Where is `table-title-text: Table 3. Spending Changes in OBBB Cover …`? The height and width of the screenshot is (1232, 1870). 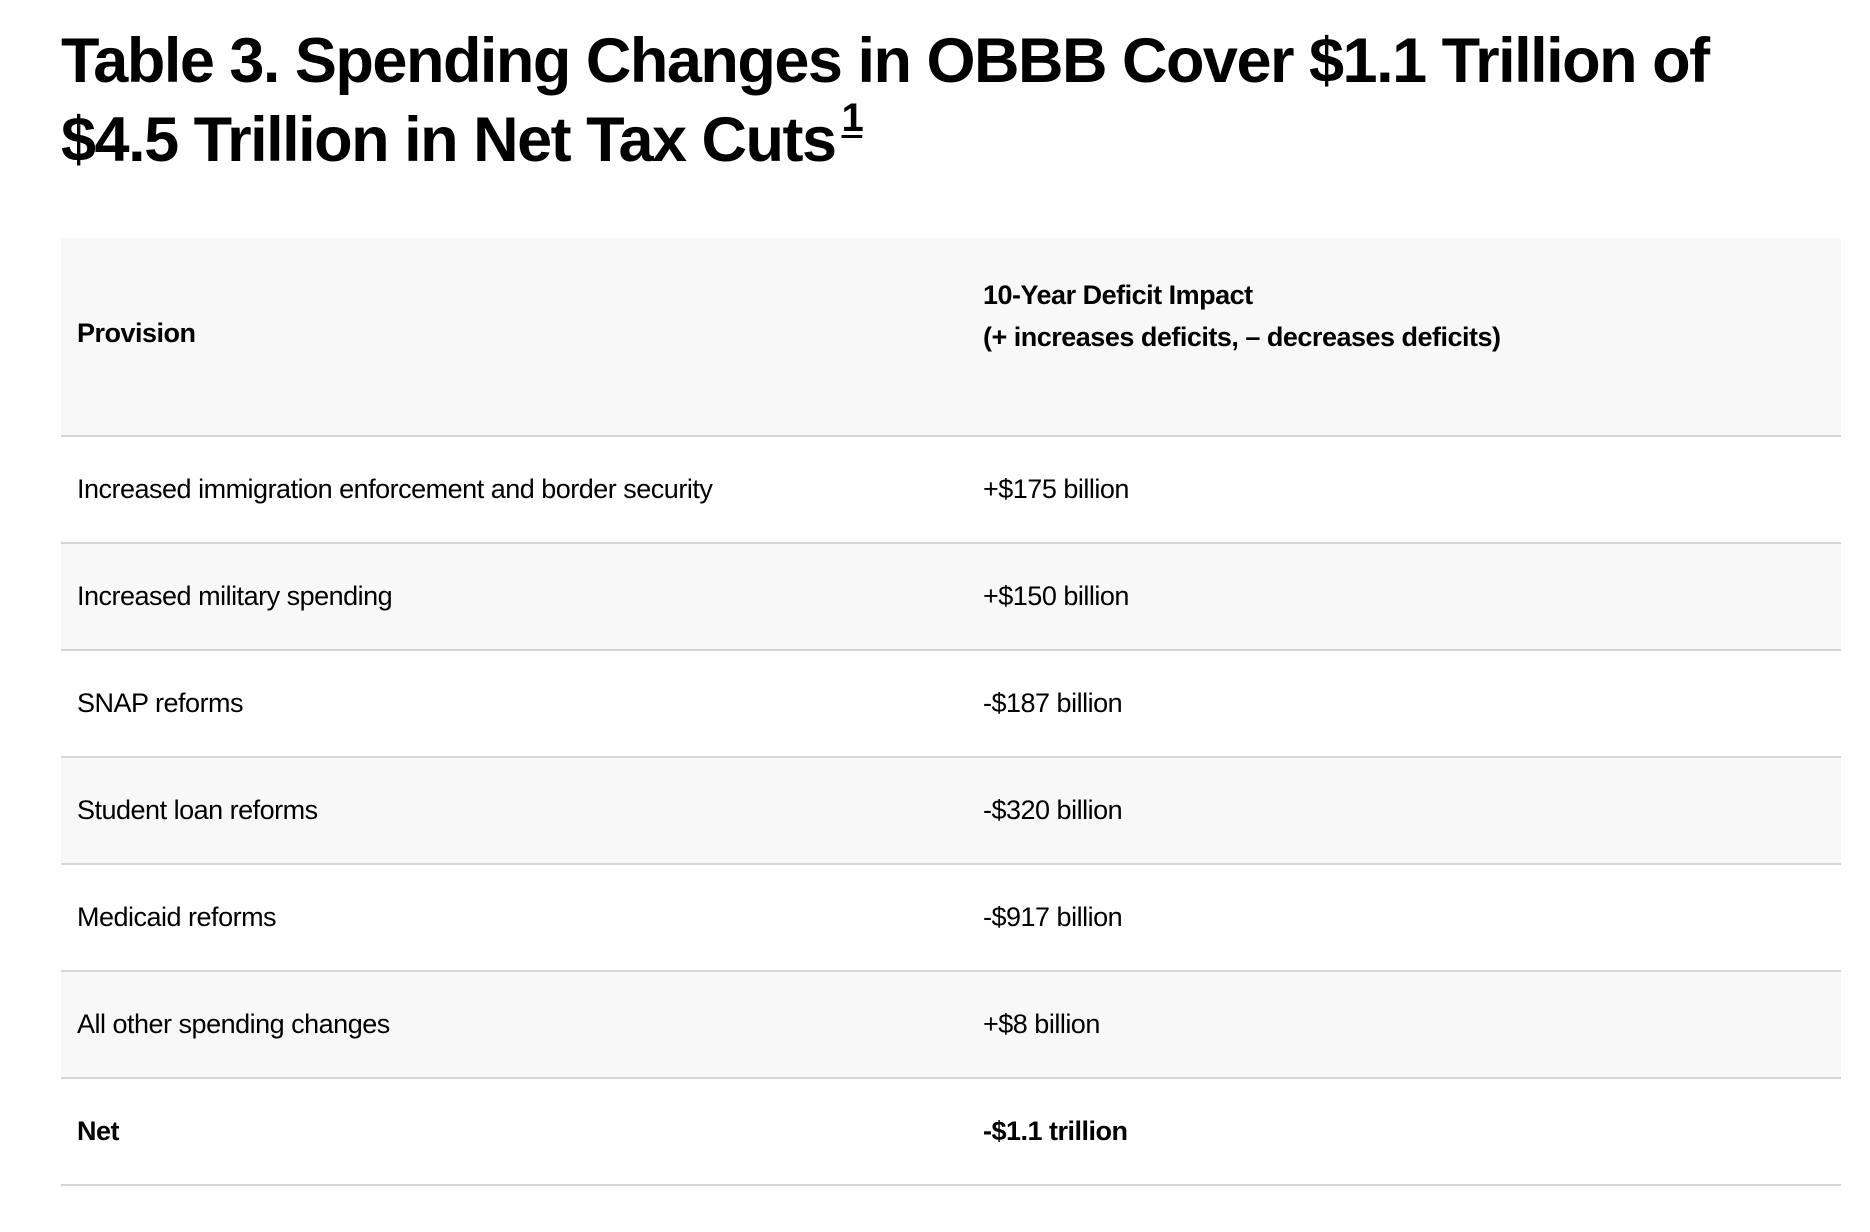 table-title-text: Table 3. Spending Changes in OBBB Cover … is located at coordinates (885, 100).